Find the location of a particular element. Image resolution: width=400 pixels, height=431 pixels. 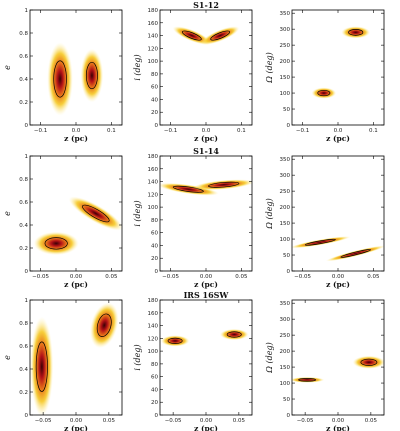

y-tick-label: 40 is located at coordinates (154, 100).